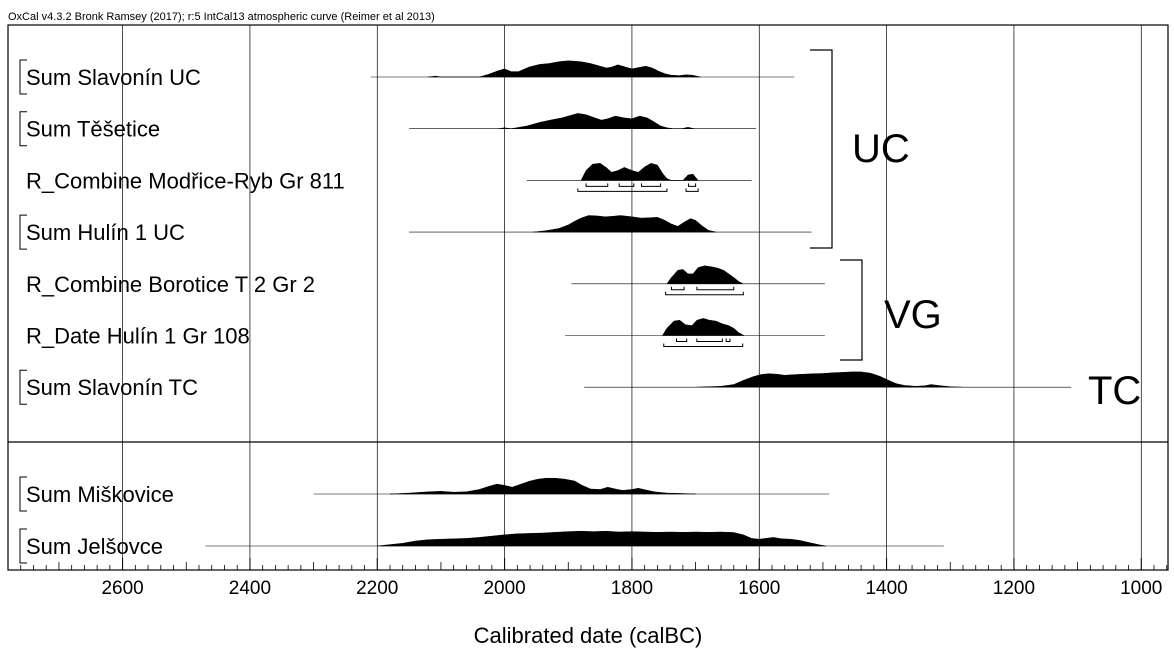 This screenshot has height=650, width=1174. What do you see at coordinates (407, 77) in the screenshot?
I see `row-0: Sum Slavonín UC` at bounding box center [407, 77].